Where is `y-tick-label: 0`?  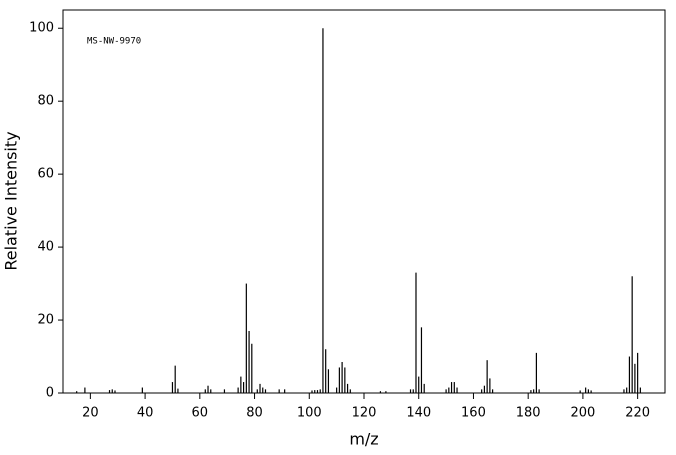
y-tick-label: 0 is located at coordinates (50, 393).